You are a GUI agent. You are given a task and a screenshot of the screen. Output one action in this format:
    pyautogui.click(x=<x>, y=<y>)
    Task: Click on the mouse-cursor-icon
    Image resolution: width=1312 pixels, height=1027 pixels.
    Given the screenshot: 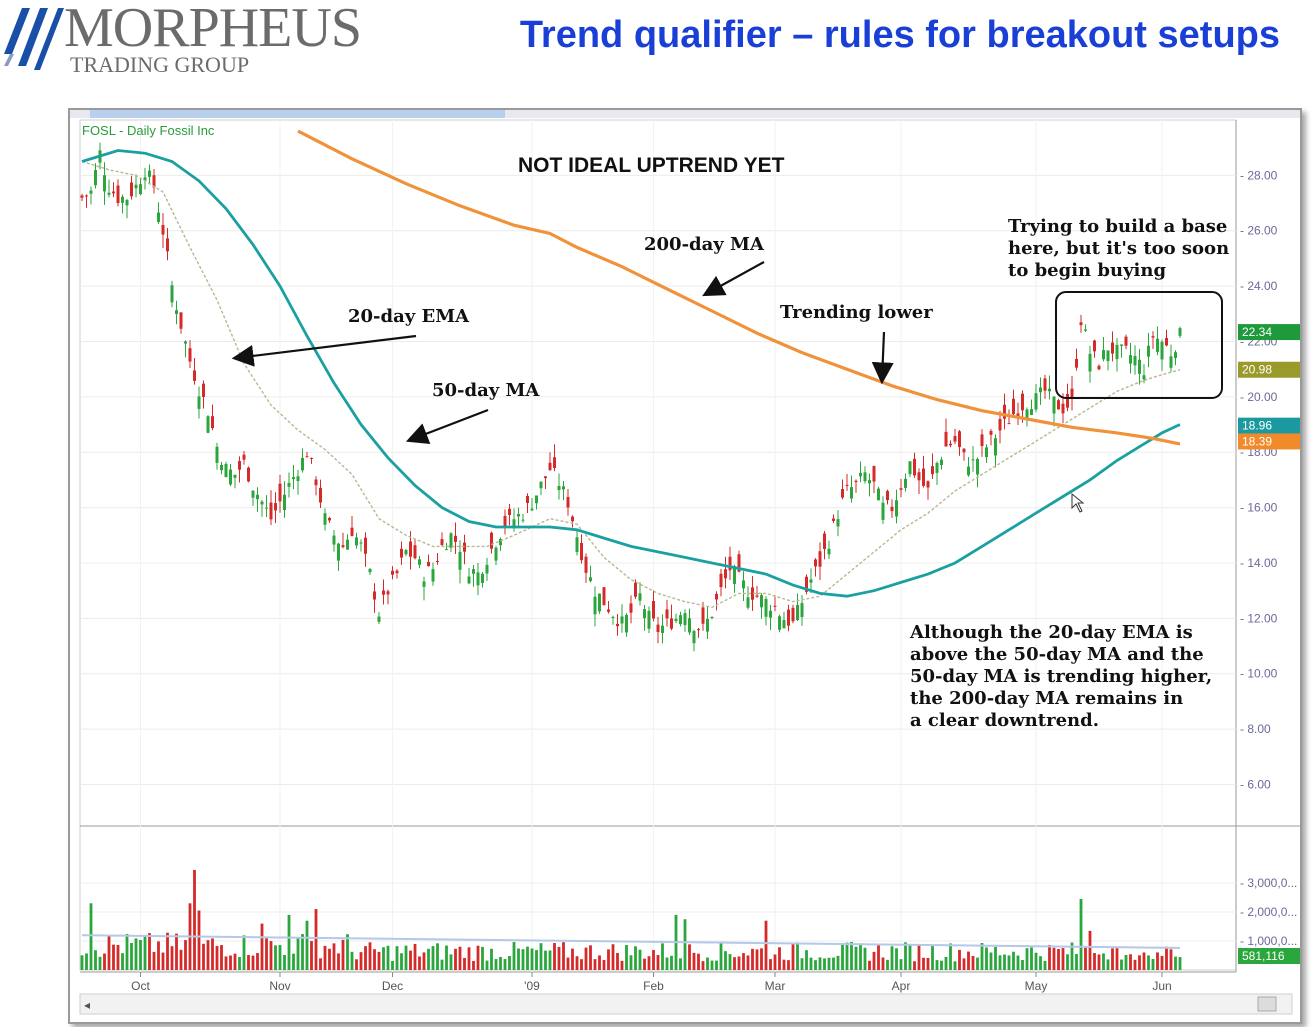 What is the action you would take?
    pyautogui.click(x=1078, y=502)
    